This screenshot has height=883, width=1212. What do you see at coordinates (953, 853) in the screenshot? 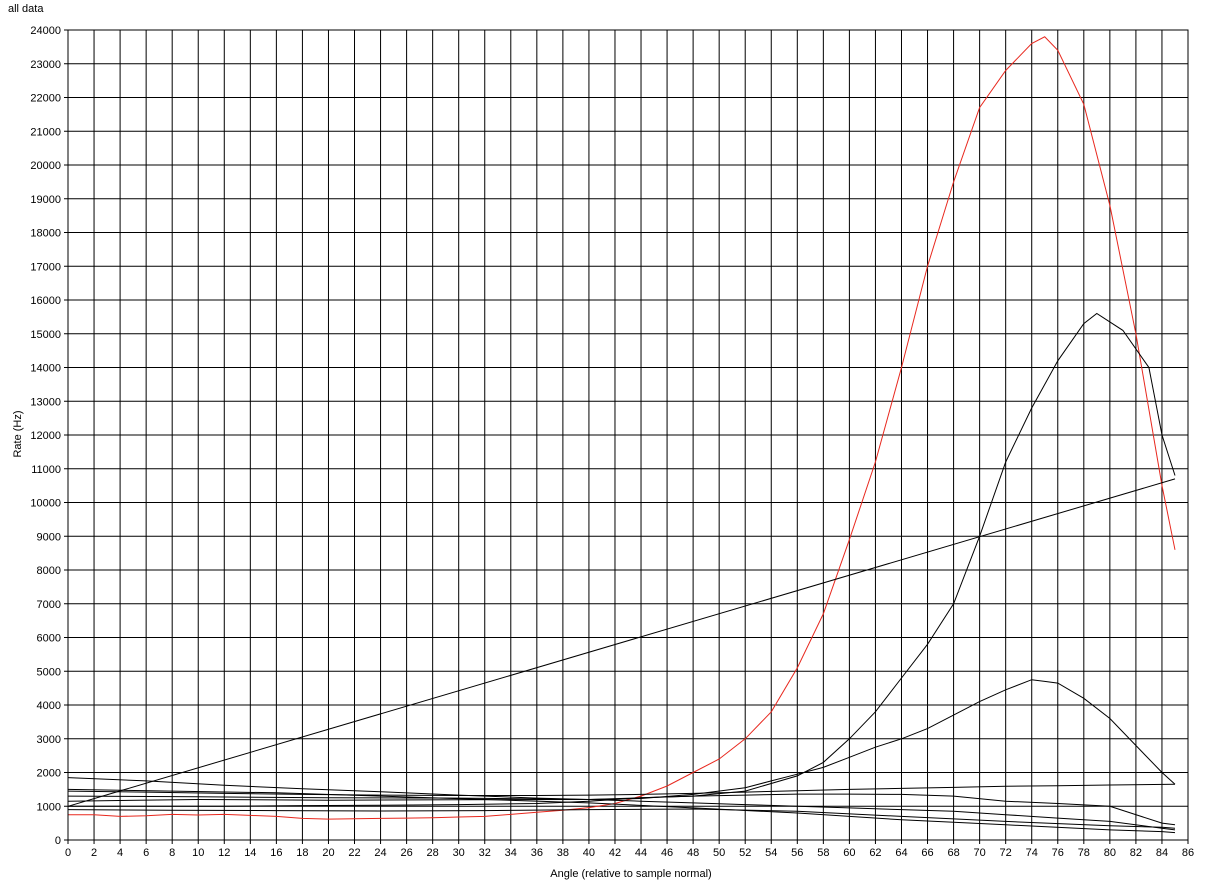
I see `x-tick-label: 68` at bounding box center [953, 853].